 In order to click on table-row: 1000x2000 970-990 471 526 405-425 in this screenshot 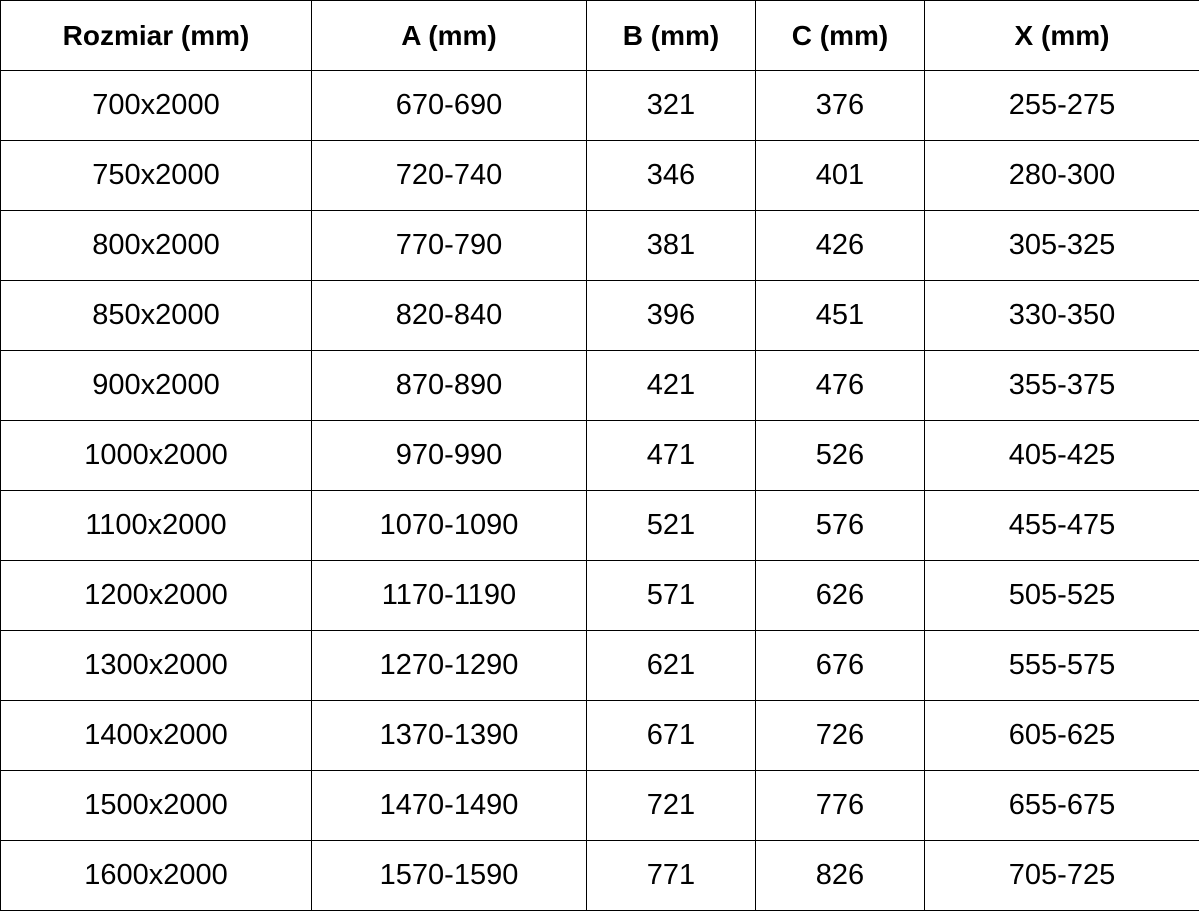, I will do `click(599, 455)`.